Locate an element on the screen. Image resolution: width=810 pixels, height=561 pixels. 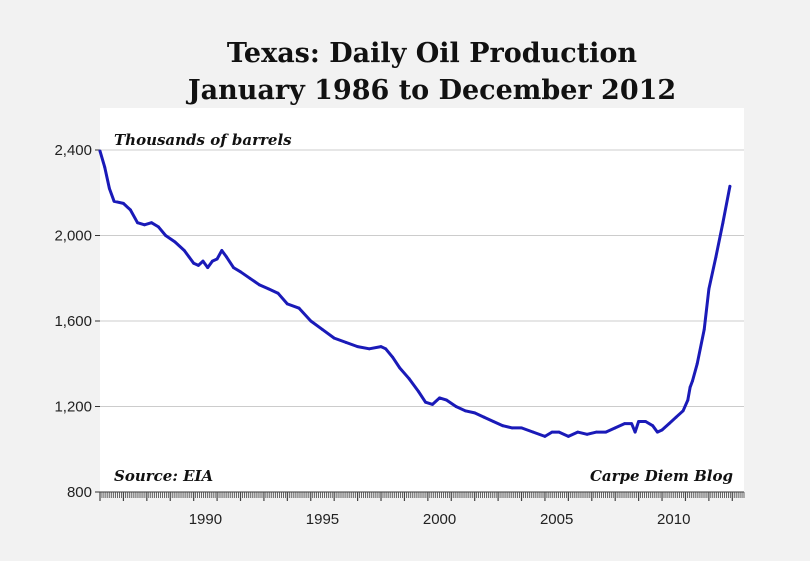
chart-title: Texas: Daily Oil Production is located at coordinates (432, 53).